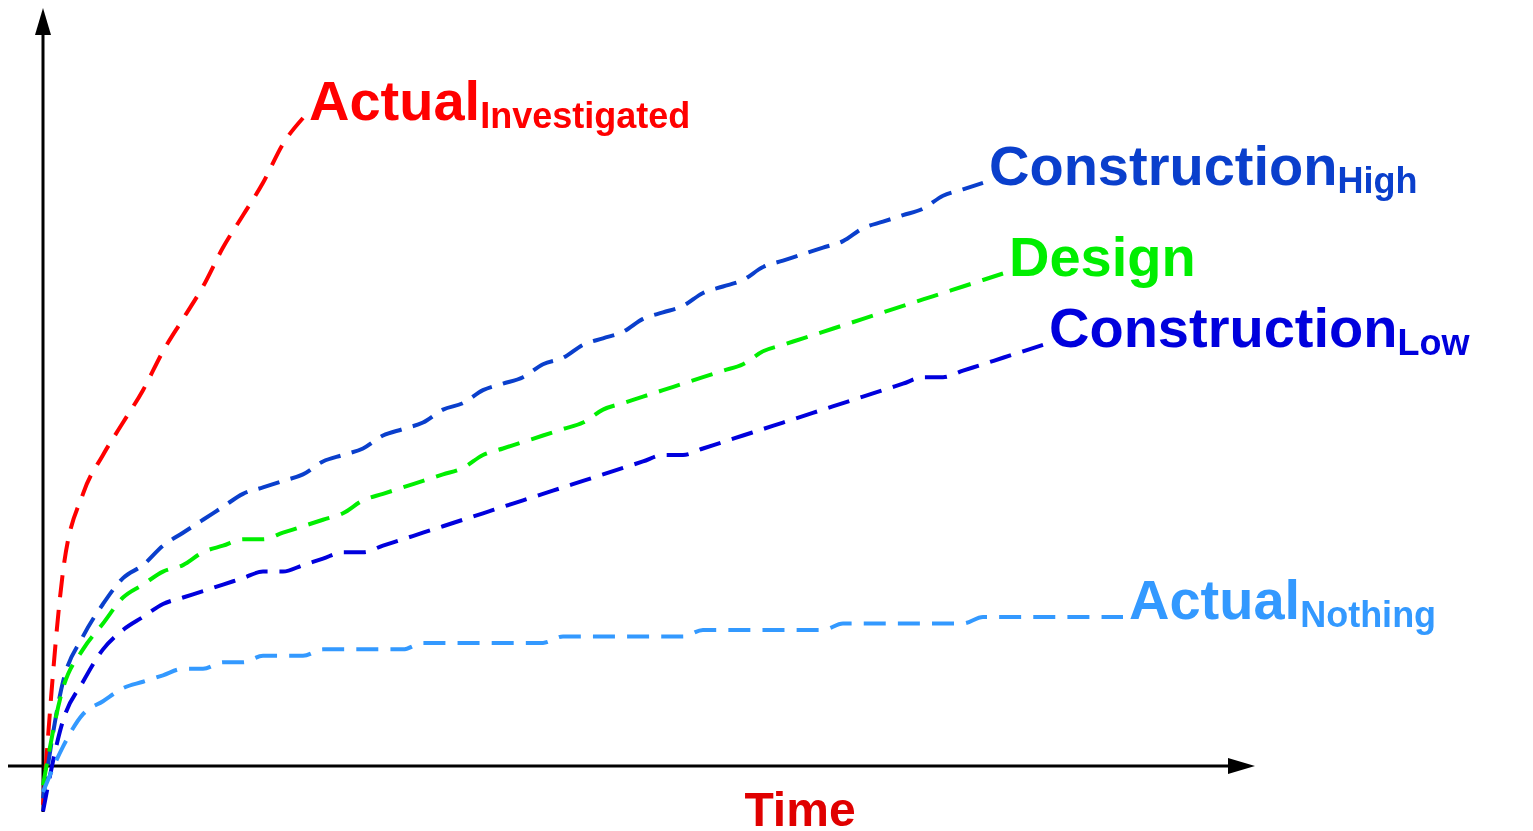 The height and width of the screenshot is (831, 1533). I want to click on series-label: Actual$_{Investigated}$, so click(500, 102).